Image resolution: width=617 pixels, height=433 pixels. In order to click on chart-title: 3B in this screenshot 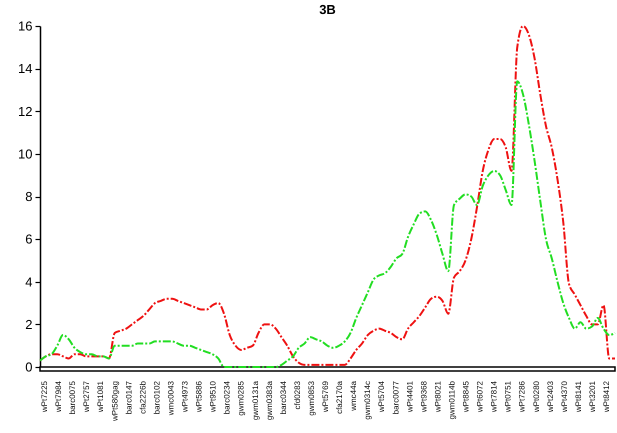, I will do `click(327, 9)`.